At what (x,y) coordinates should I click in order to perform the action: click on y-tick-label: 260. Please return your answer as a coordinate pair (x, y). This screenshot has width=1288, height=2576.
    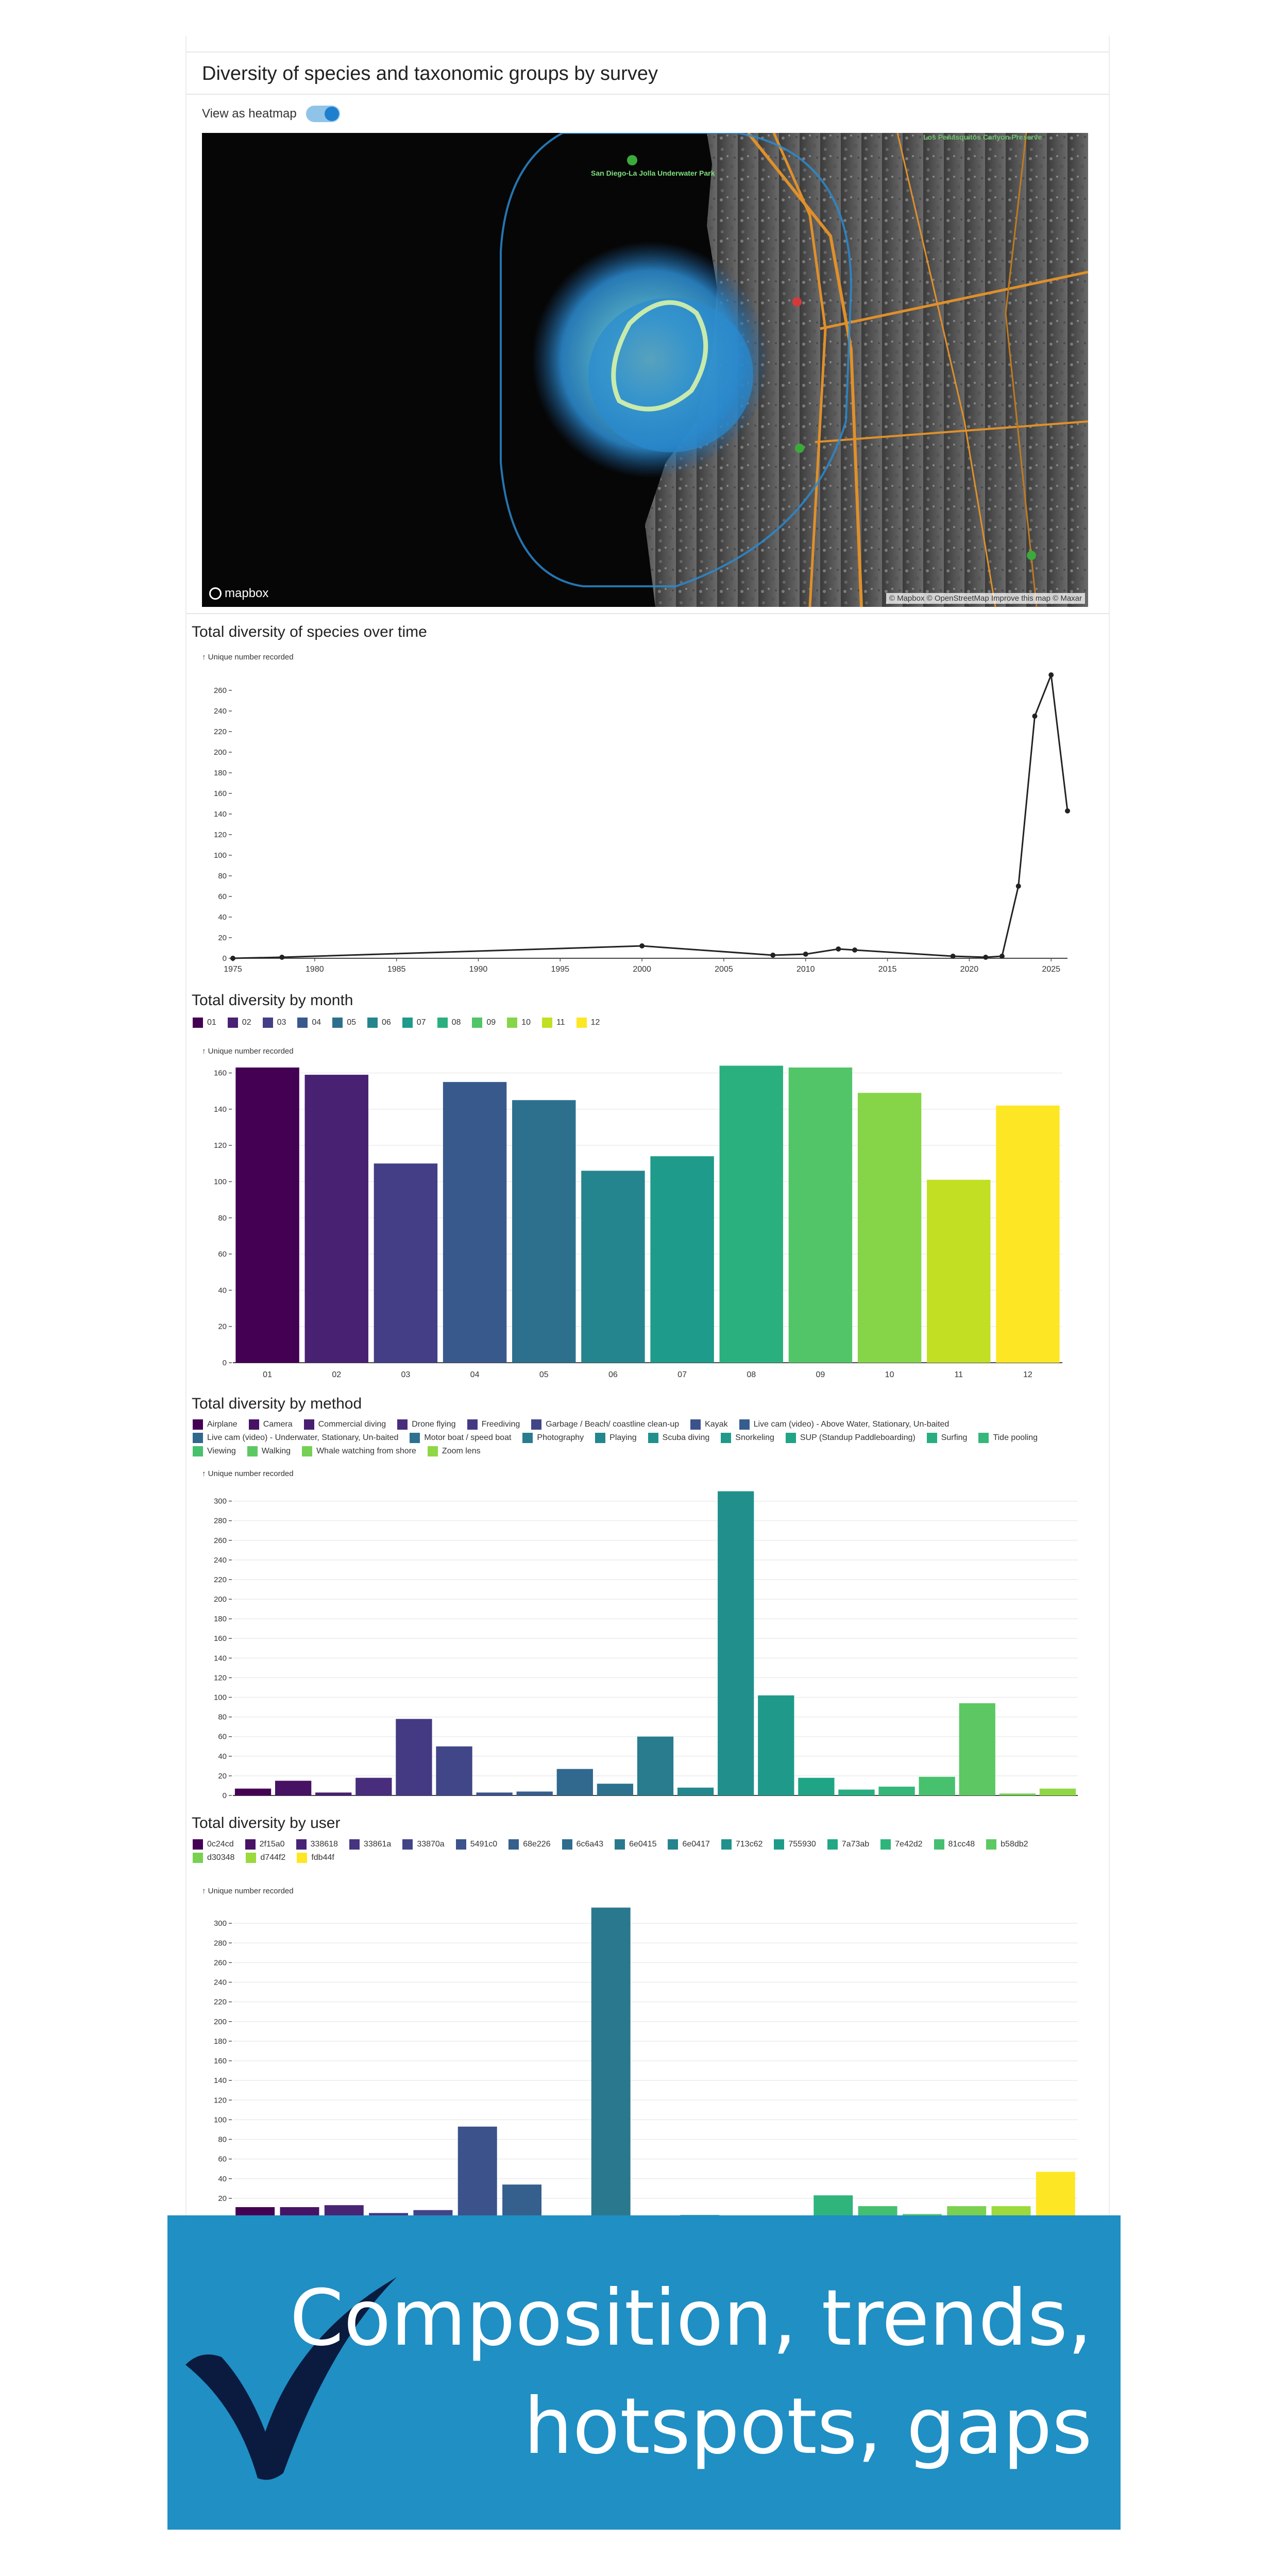
    Looking at the image, I should click on (220, 1963).